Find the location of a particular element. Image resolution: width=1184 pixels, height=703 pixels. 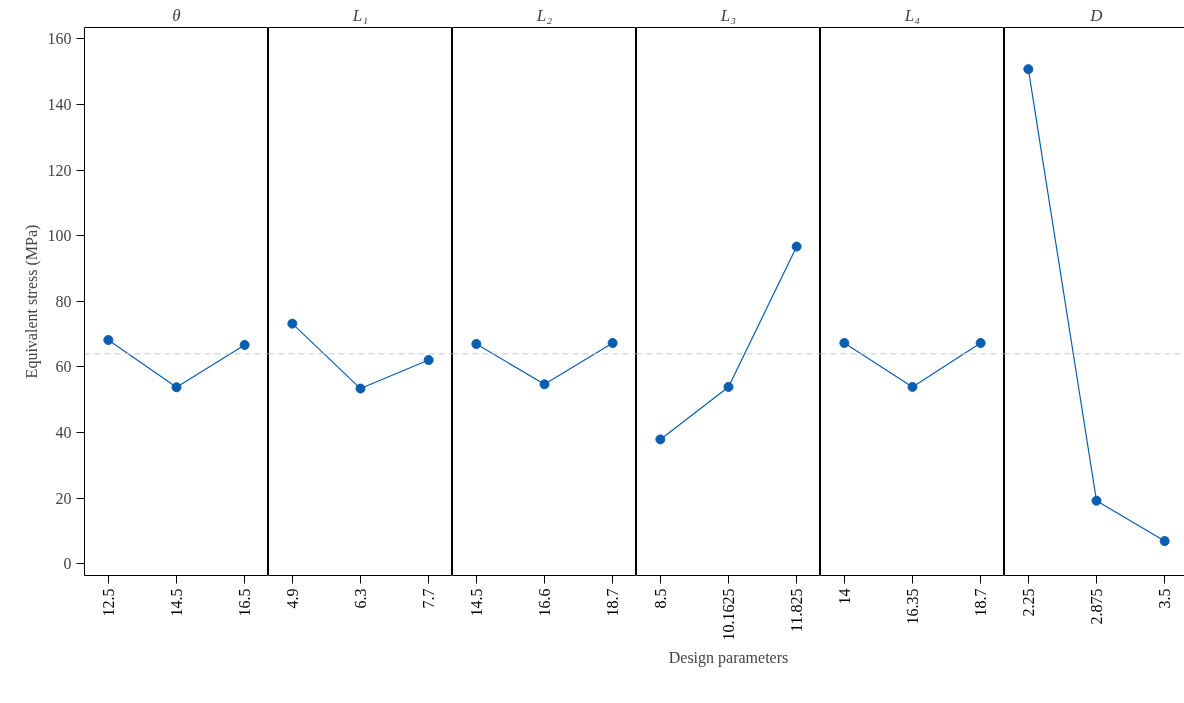

y-tick-label: 60 is located at coordinates (63, 367).